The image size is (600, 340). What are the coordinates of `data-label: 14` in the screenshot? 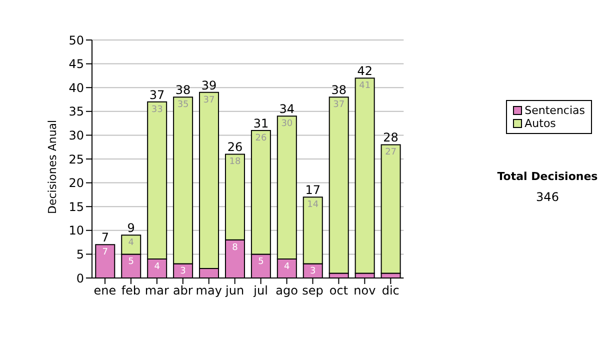 It's located at (313, 205).